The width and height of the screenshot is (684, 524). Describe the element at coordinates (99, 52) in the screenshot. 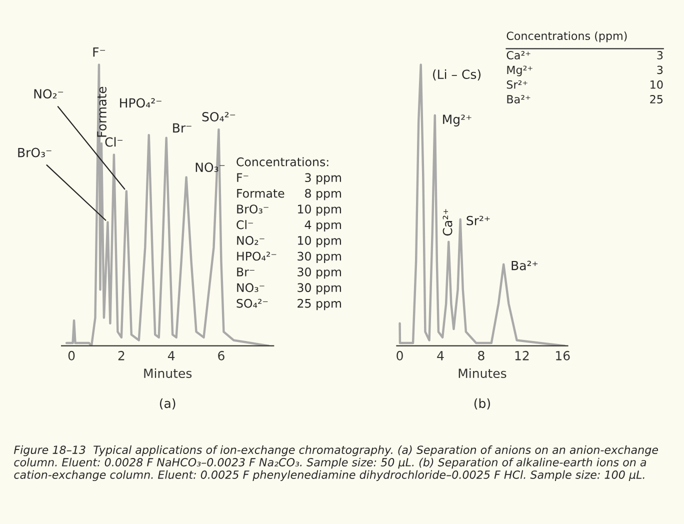

I see `annotation: F⁻` at that location.